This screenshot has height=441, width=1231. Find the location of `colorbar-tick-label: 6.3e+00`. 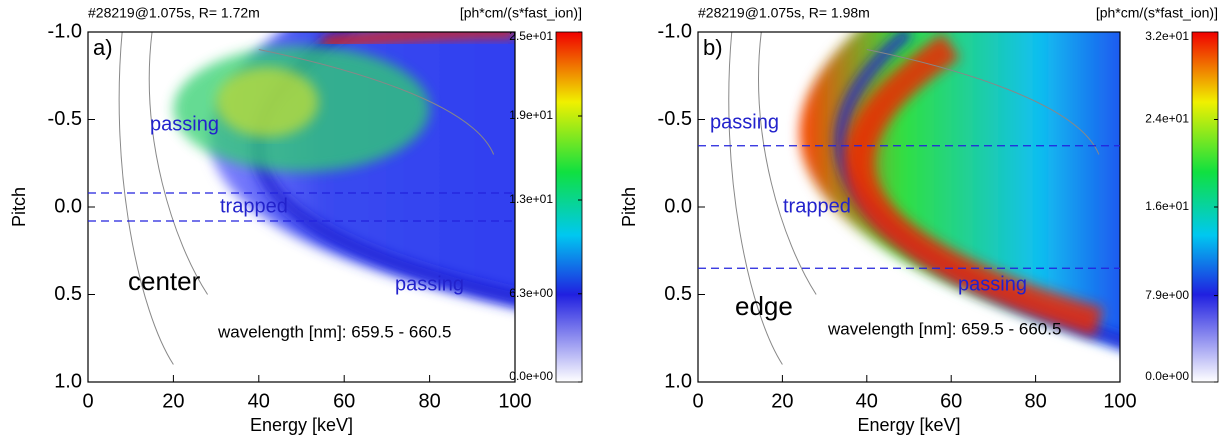

colorbar-tick-label: 6.3e+00 is located at coordinates (531, 293).